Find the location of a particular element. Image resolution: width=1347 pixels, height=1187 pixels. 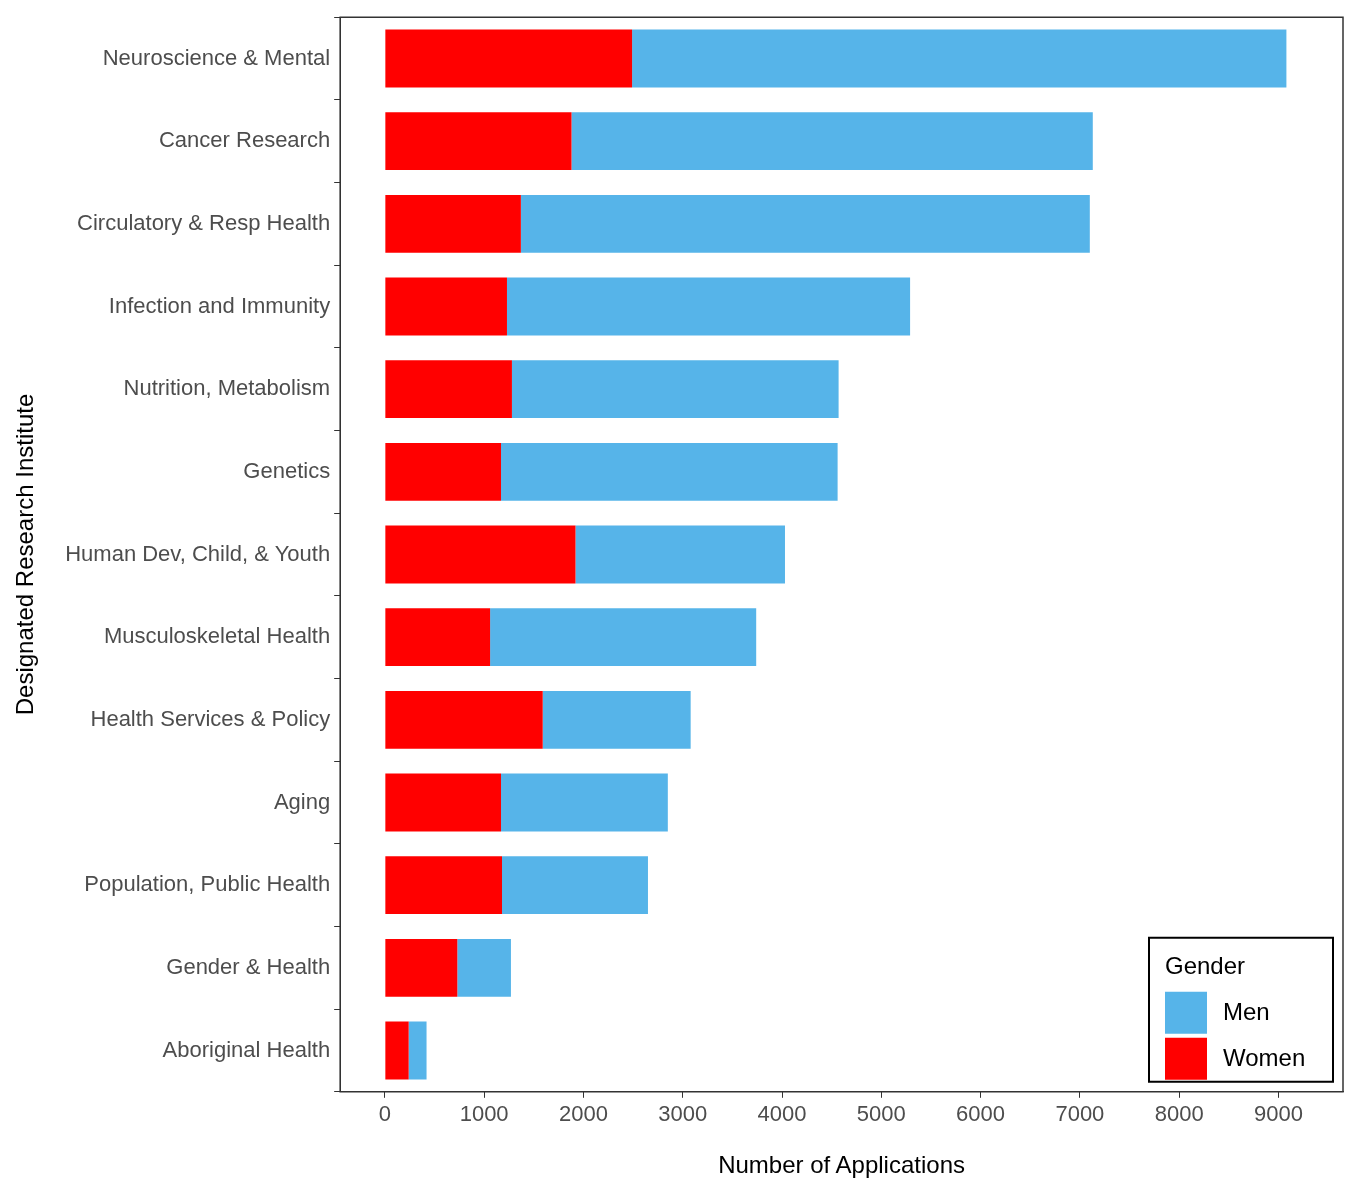

x-tick-label: 2000 is located at coordinates (583, 1114).